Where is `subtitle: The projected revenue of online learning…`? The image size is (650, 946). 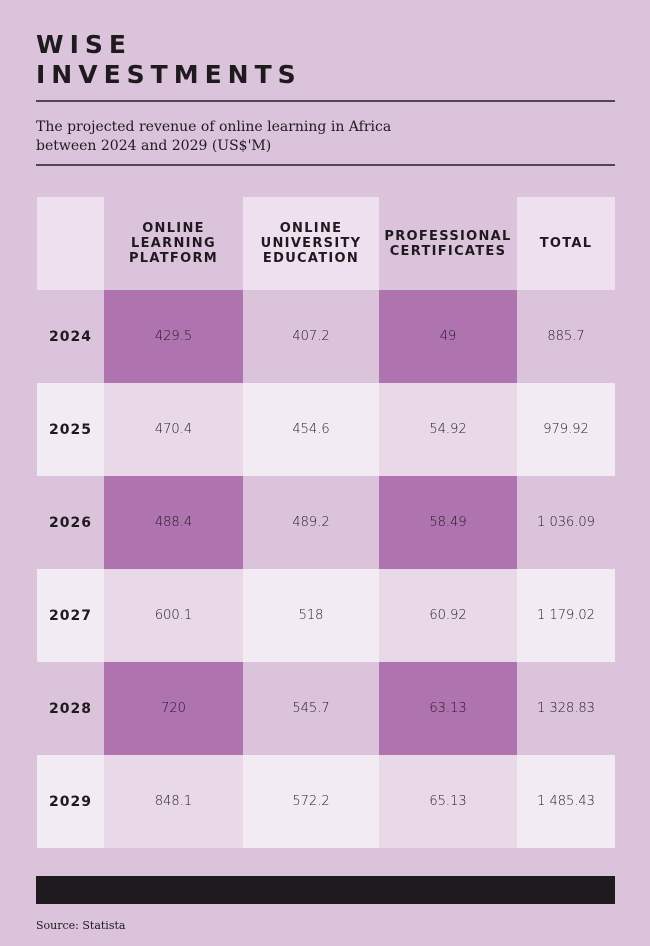
subtitle: The projected revenue of online learning… is located at coordinates (214, 136).